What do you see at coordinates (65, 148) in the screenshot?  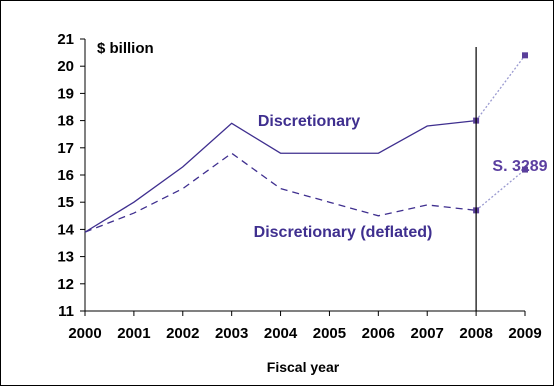 I see `y-tick-label: 17` at bounding box center [65, 148].